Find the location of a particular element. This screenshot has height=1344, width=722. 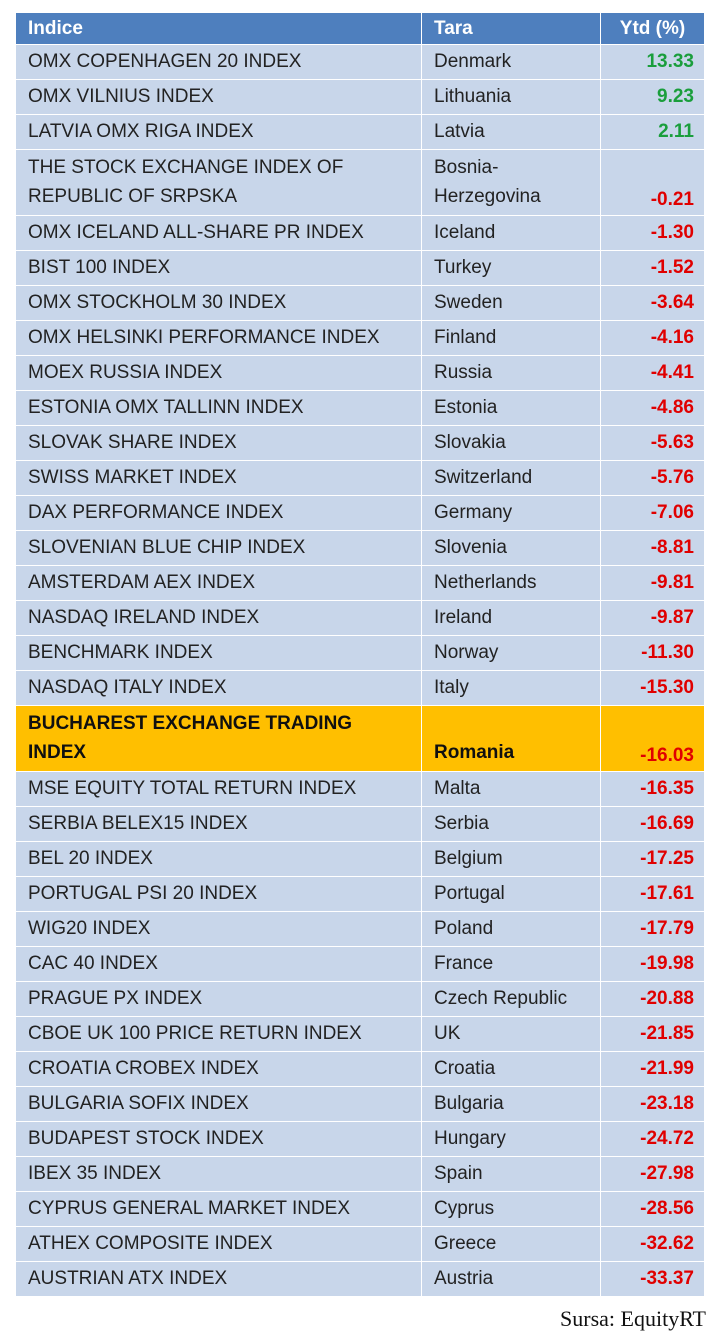

cell-ytd-value: -5.63 is located at coordinates (652, 443).